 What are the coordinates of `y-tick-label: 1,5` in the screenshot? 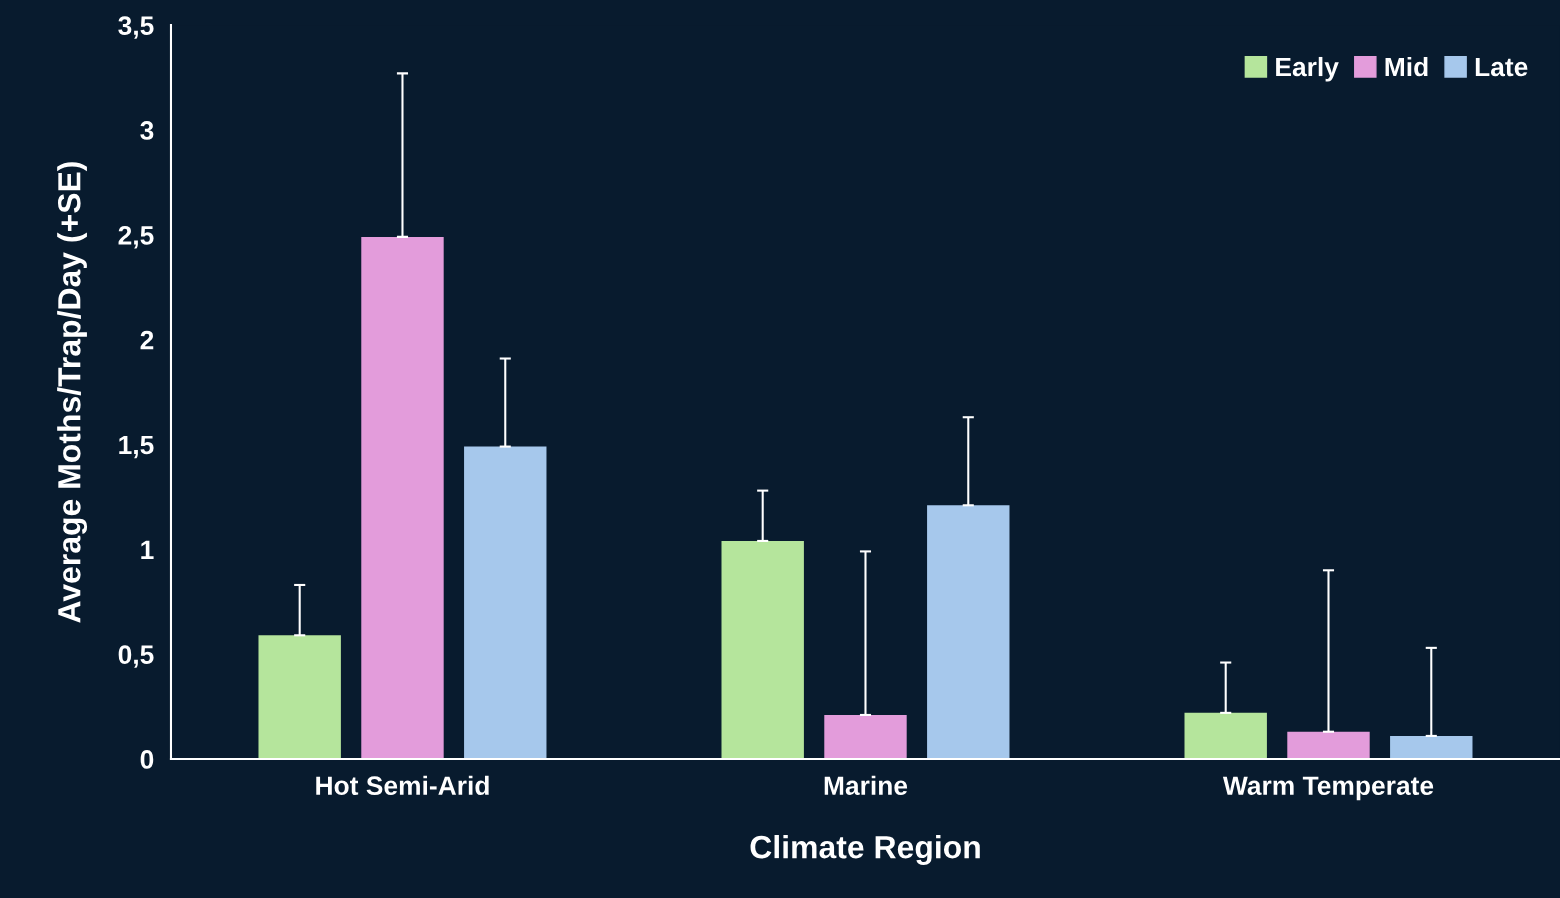 It's located at (136, 447).